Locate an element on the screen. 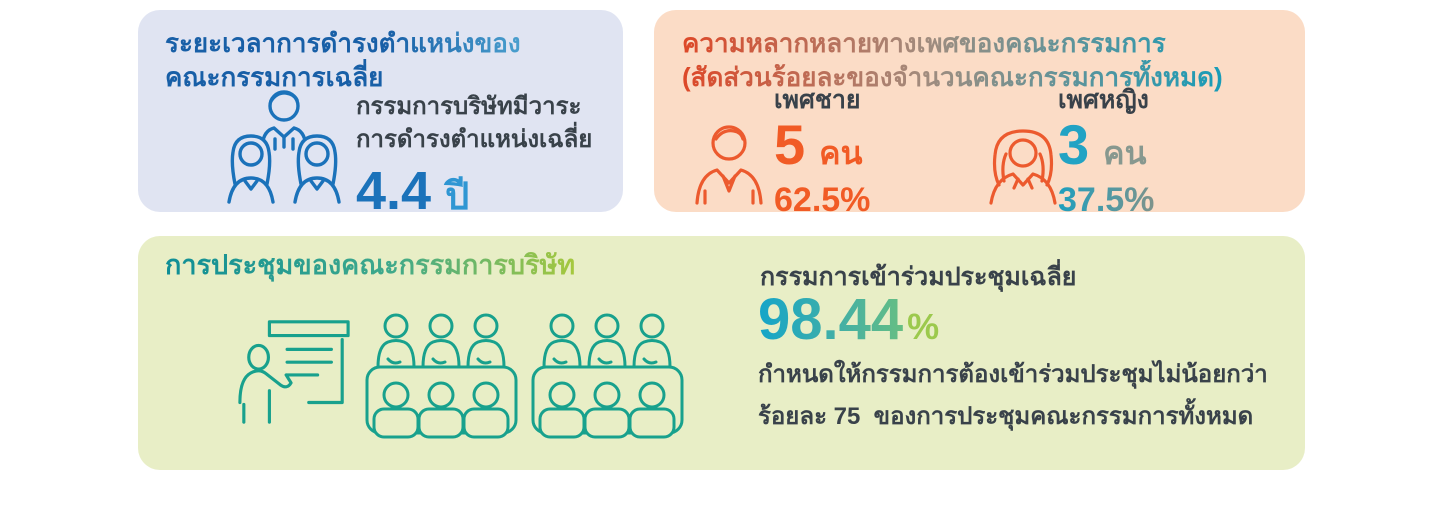 Image resolution: width=1440 pixels, height=515 pixels. tenure-title-line1: ระยะเวลาการดำรงตำแหน่งของ is located at coordinates (343, 43).